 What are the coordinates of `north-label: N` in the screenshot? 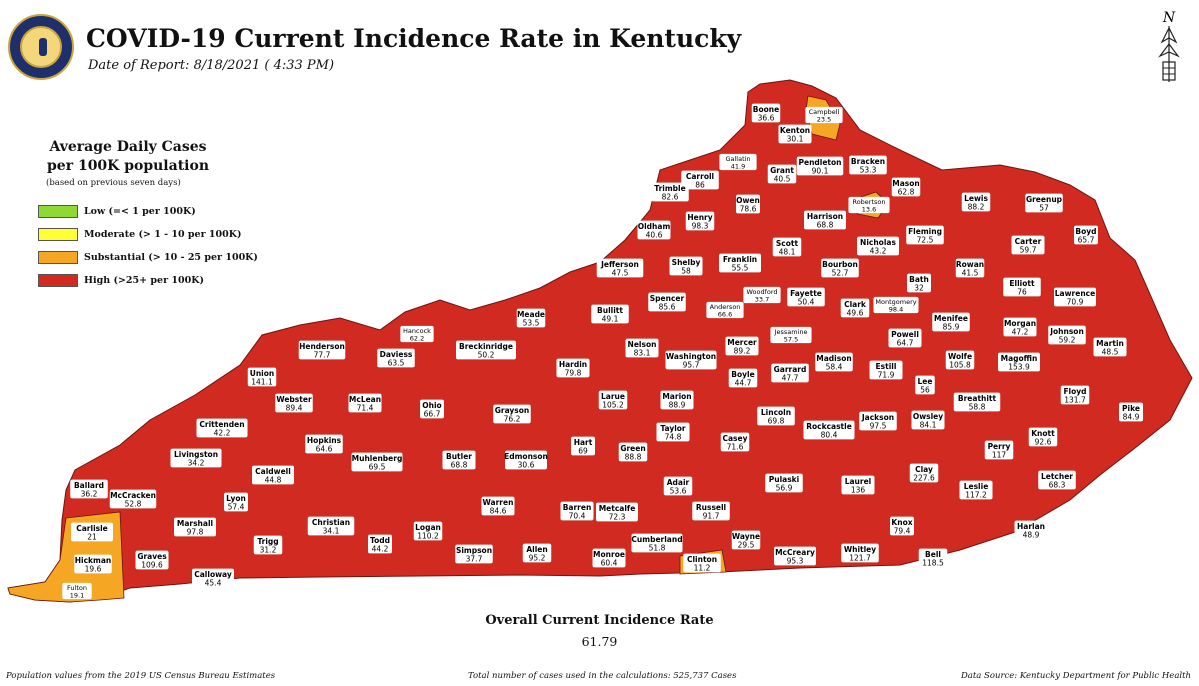 It's located at (1169, 18).